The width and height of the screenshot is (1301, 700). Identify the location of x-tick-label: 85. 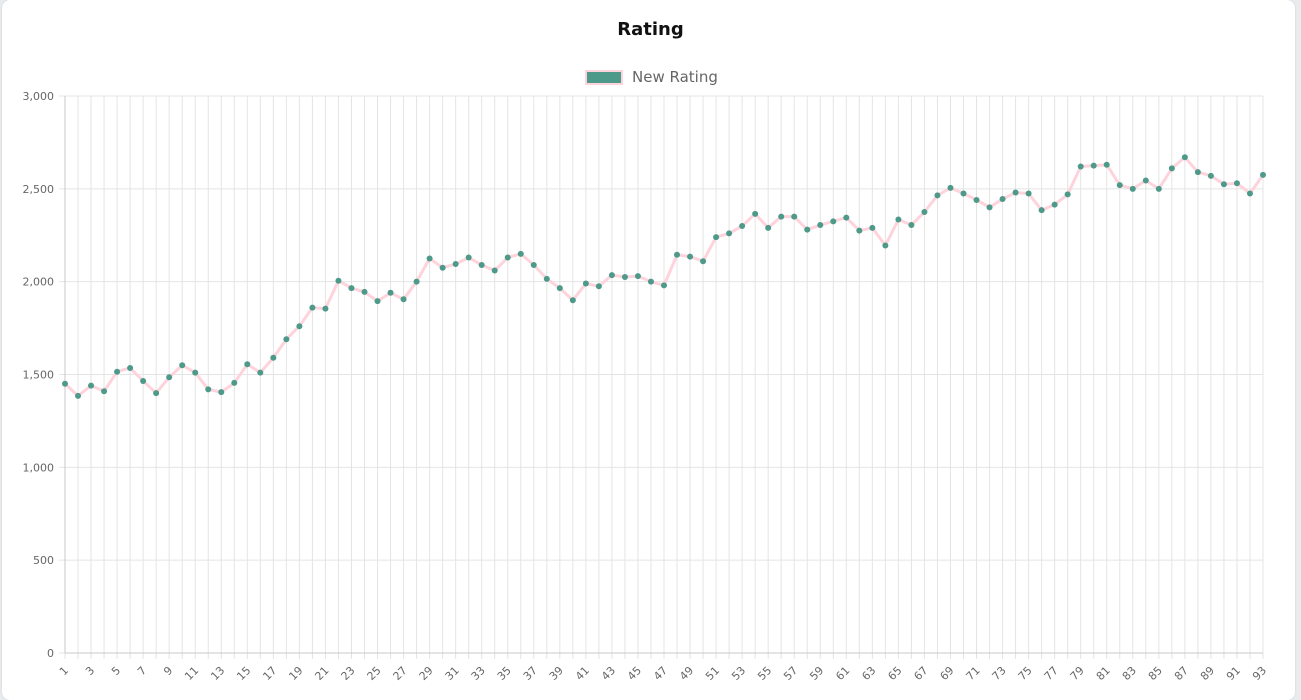
(1155, 673).